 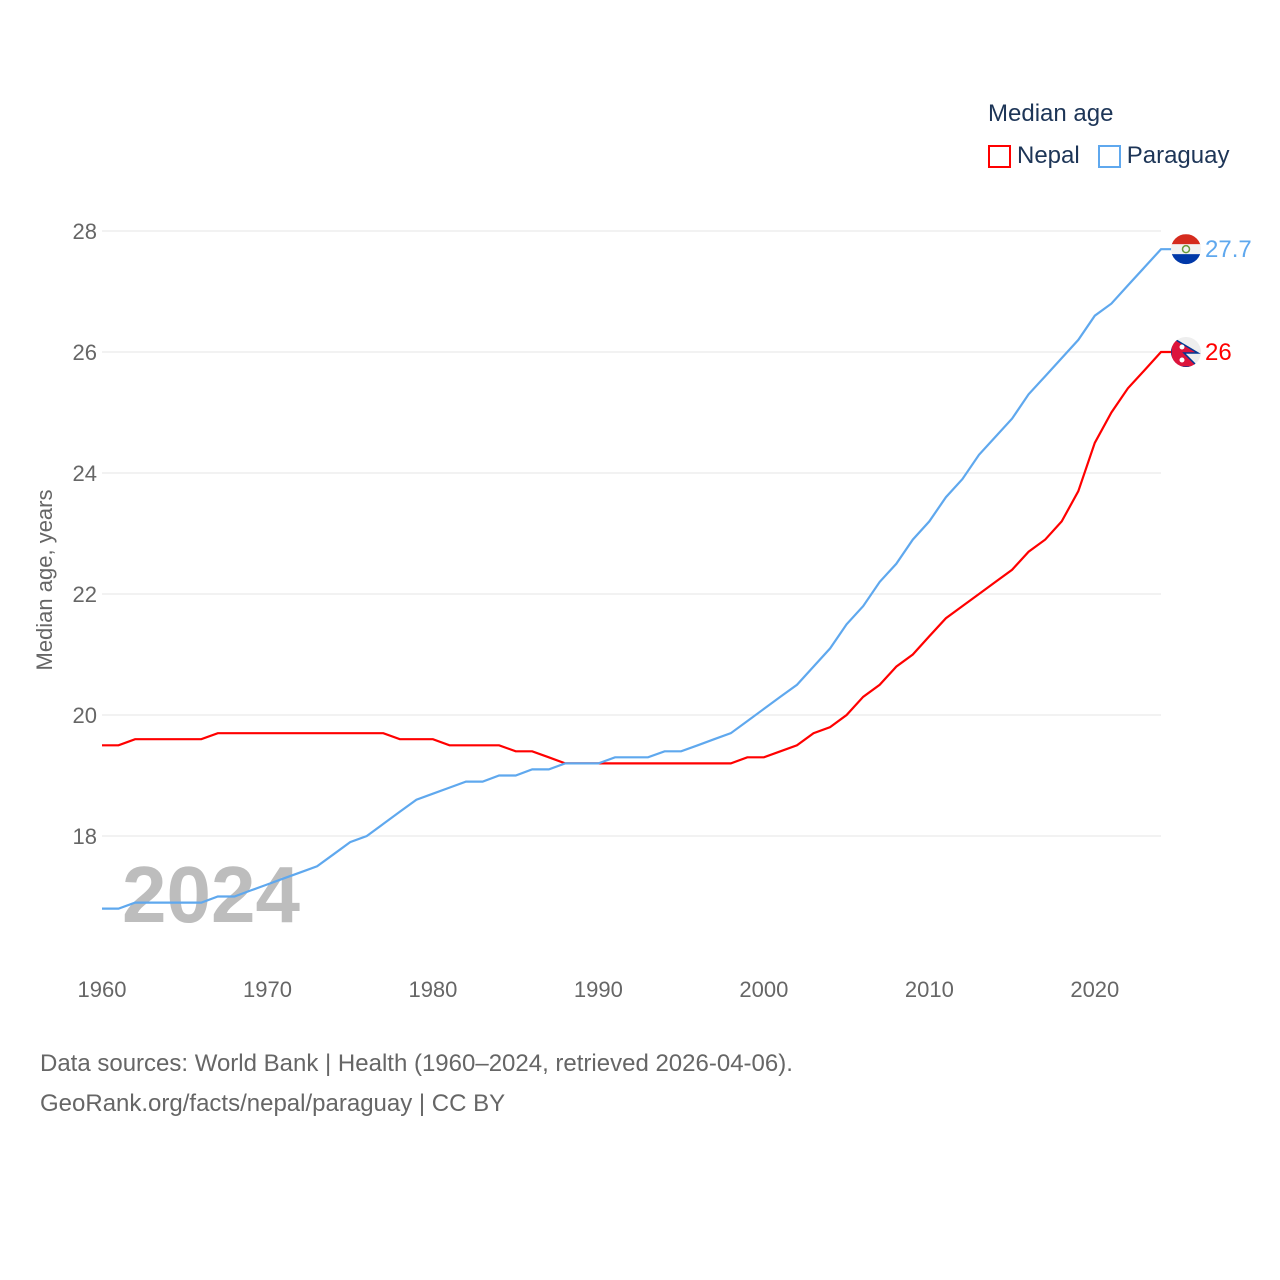 I want to click on end-label-paraguay: 27.7, so click(x=1228, y=249).